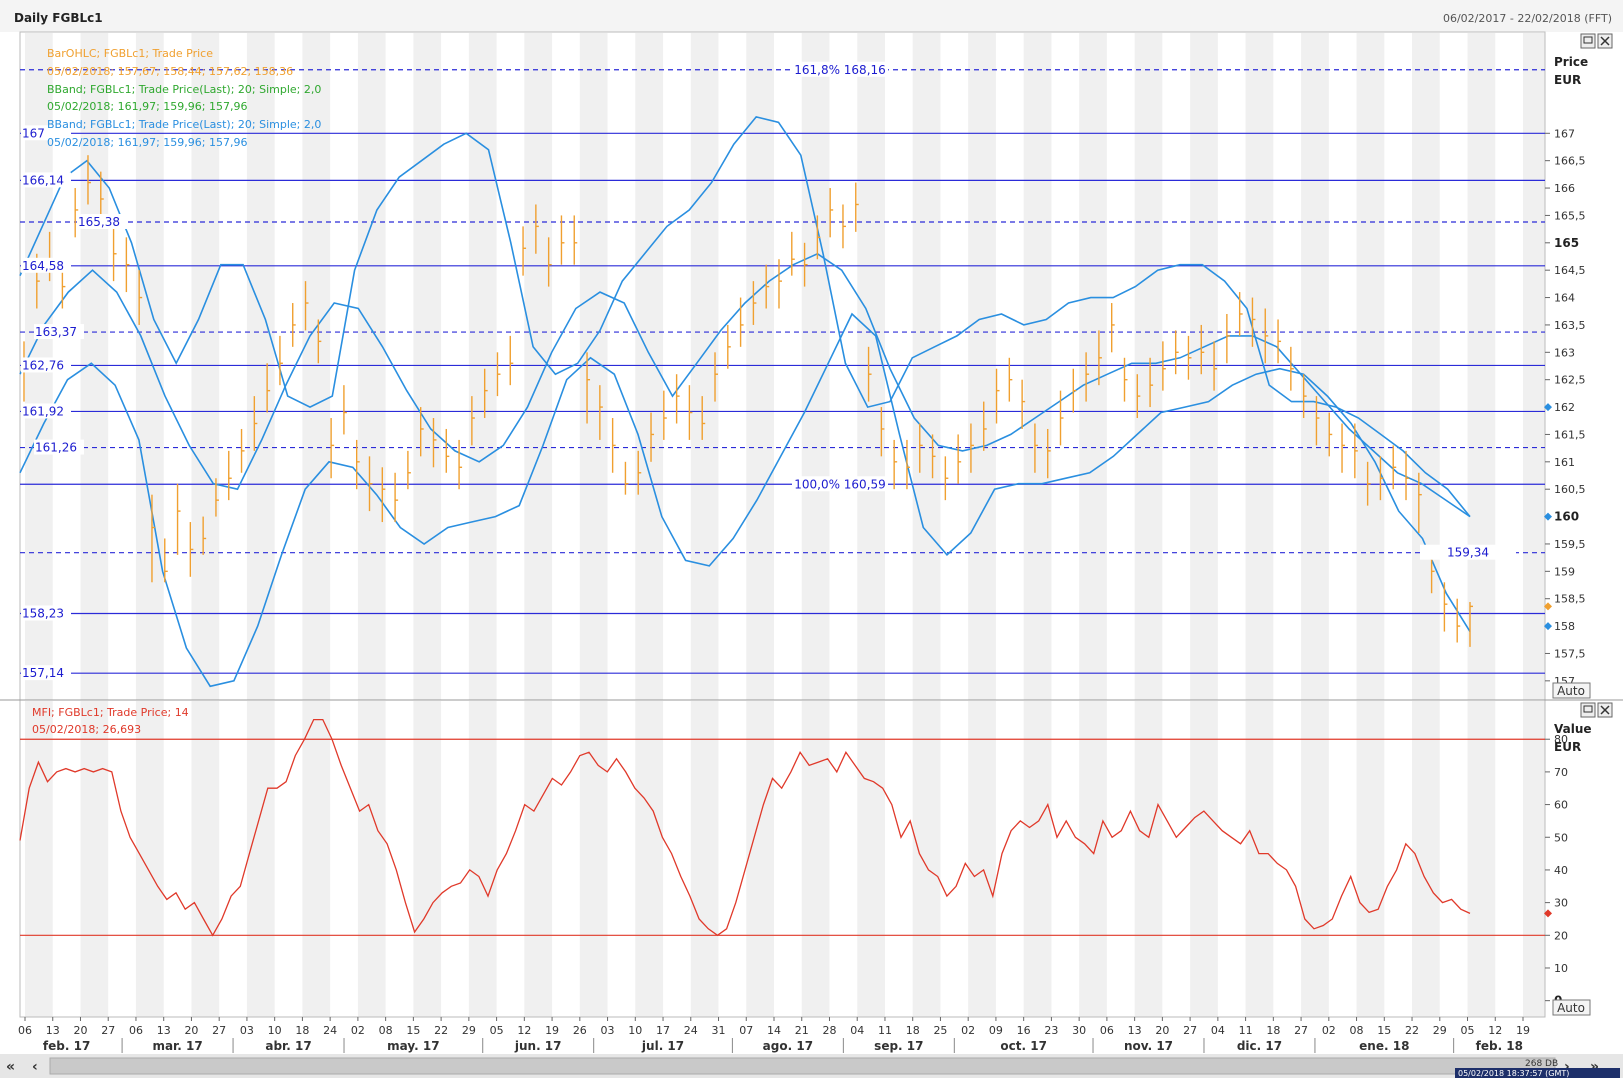 The width and height of the screenshot is (1623, 1078). What do you see at coordinates (1564, 462) in the screenshot?
I see `price-tick-label: 161` at bounding box center [1564, 462].